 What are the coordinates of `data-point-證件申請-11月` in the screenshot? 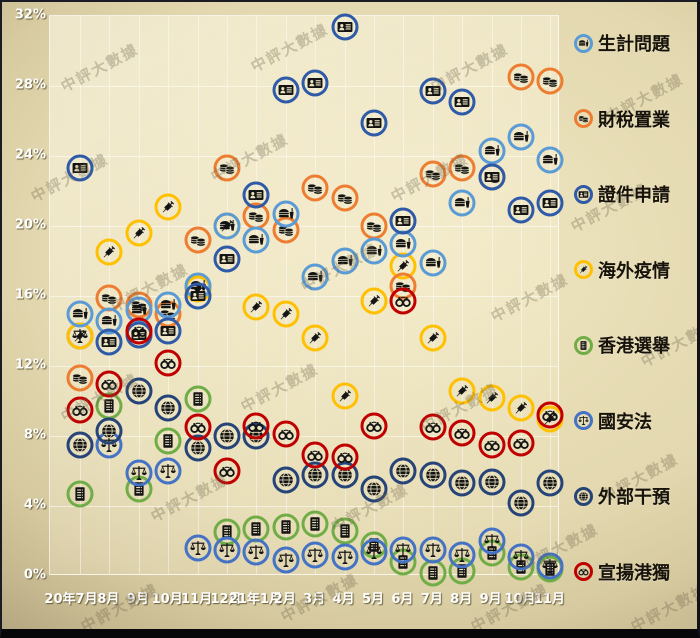 It's located at (198, 296).